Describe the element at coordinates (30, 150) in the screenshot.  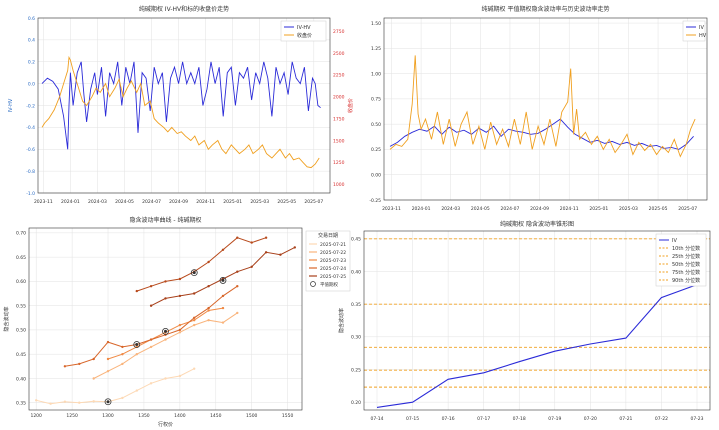
I see `c0-ytick-2: -0.6` at that location.